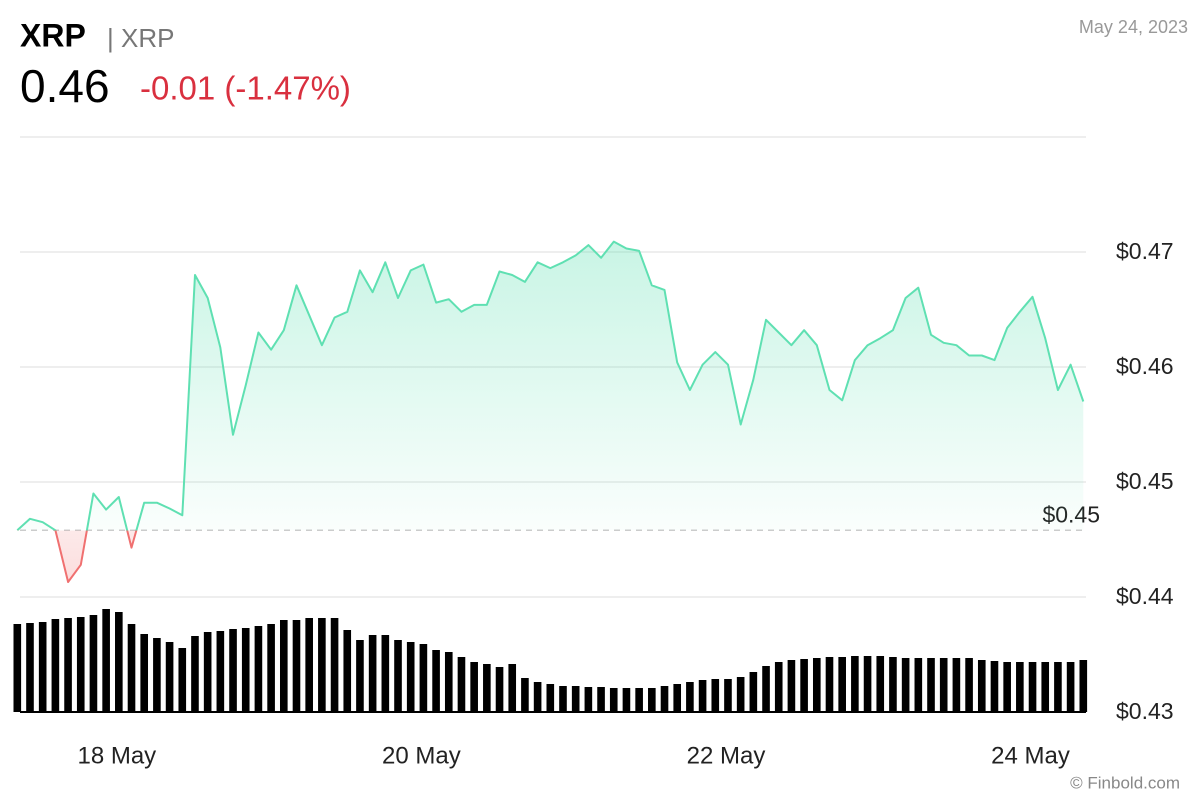 Image resolution: width=1200 pixels, height=800 pixels. What do you see at coordinates (65, 86) in the screenshot?
I see `price: 0.46` at bounding box center [65, 86].